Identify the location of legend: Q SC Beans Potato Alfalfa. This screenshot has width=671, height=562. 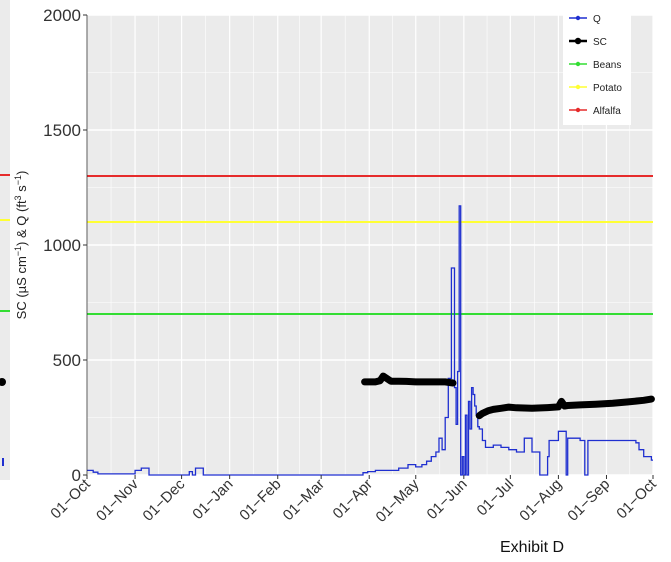
(597, 65).